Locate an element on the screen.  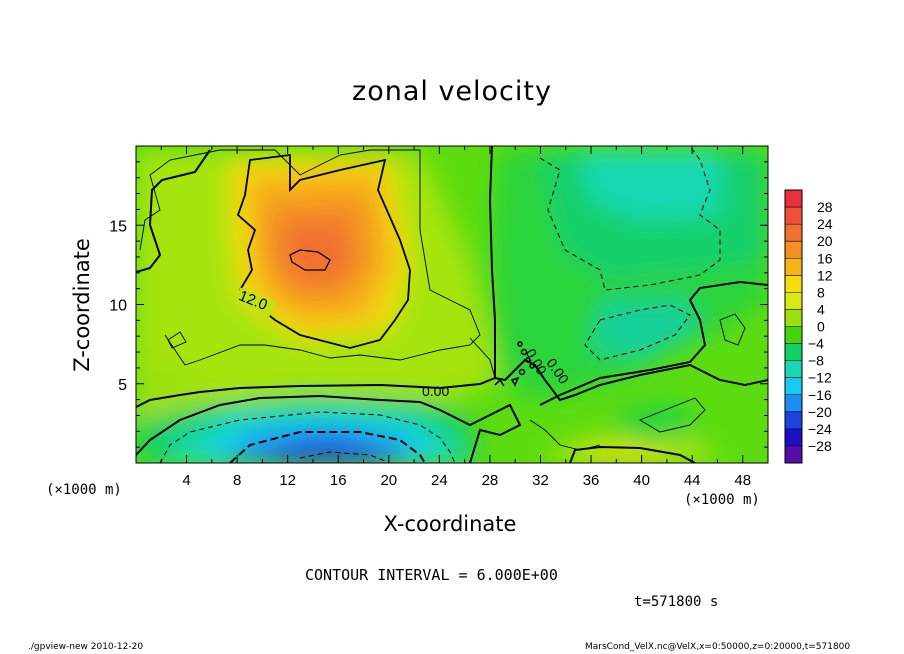
x-tick-label: 48 is located at coordinates (742, 480).